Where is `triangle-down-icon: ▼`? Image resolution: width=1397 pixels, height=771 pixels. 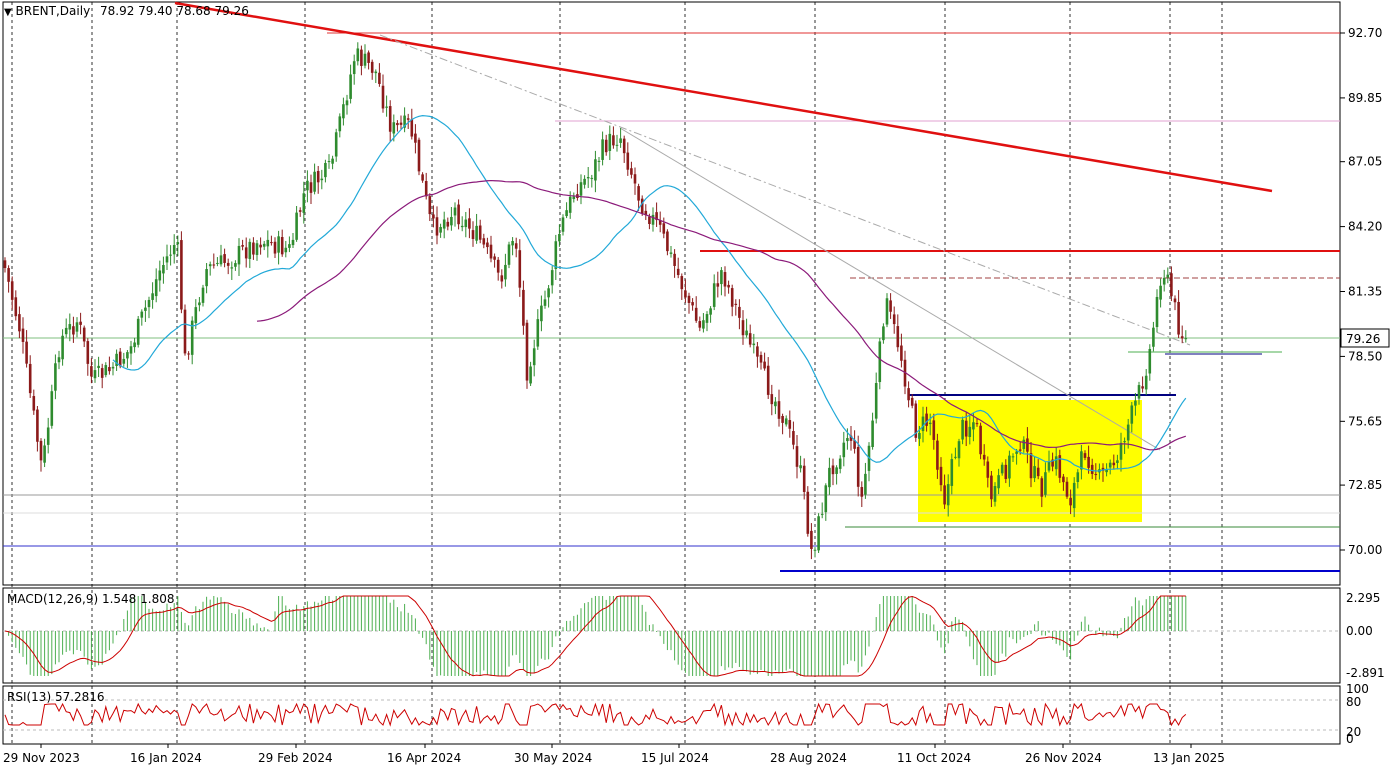 triangle-down-icon: ▼ is located at coordinates (8, 12).